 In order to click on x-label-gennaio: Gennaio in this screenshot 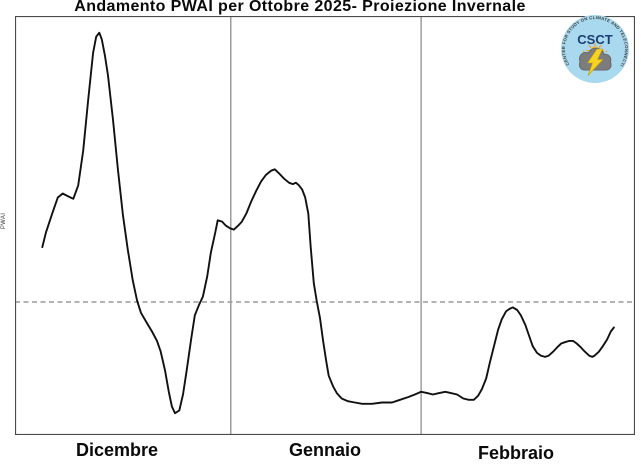, I will do `click(325, 450)`.